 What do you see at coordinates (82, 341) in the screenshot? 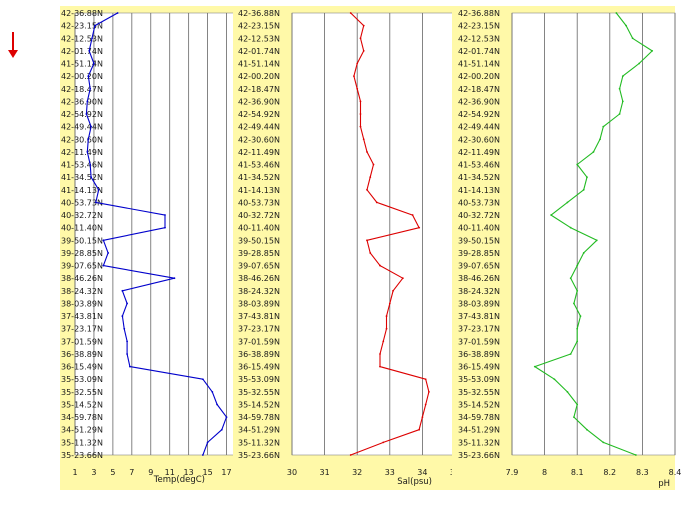
I see `latitude-label: 37-01.59N` at bounding box center [82, 341].